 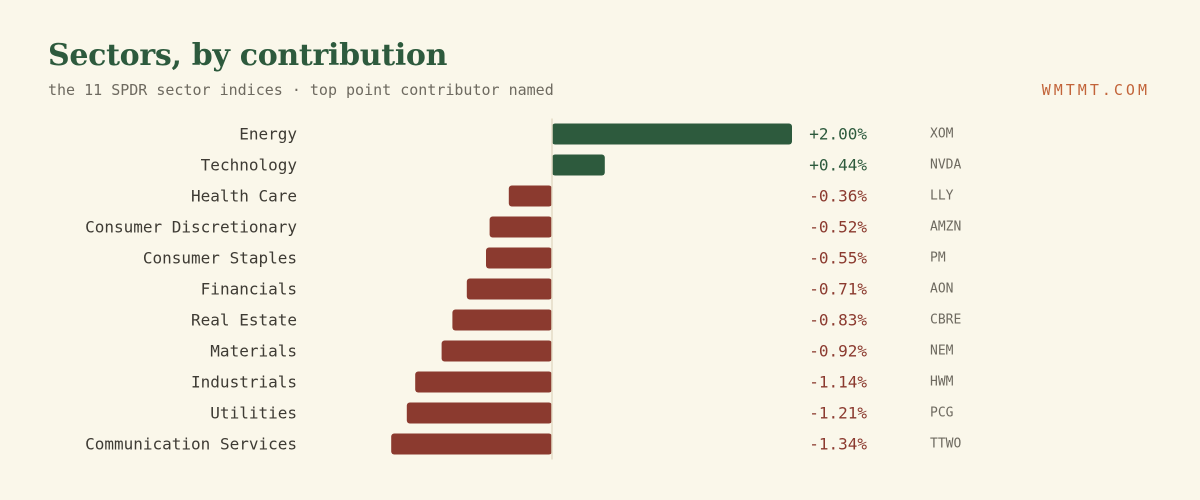 I want to click on value-label-industrials: -1.14%, so click(x=838, y=382).